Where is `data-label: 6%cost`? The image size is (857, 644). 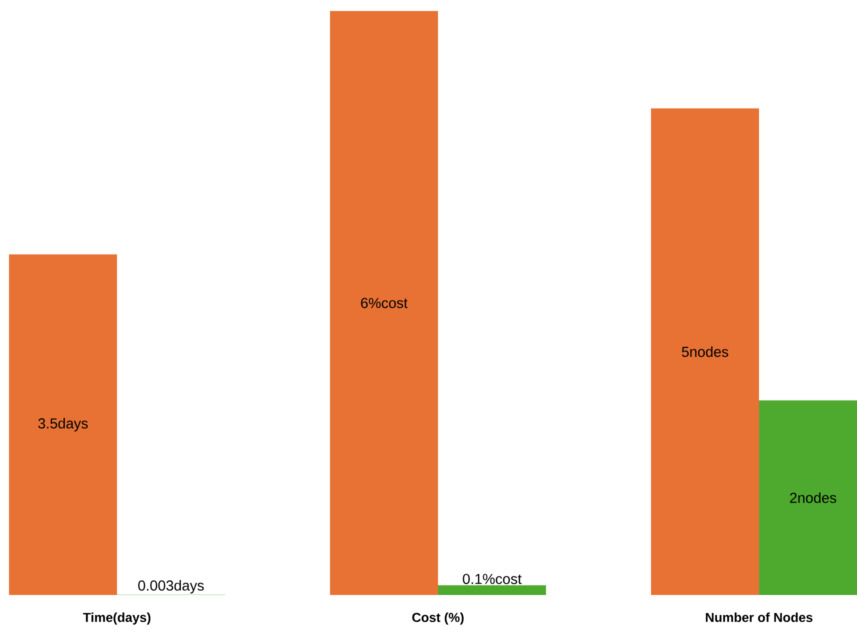 data-label: 6%cost is located at coordinates (384, 303).